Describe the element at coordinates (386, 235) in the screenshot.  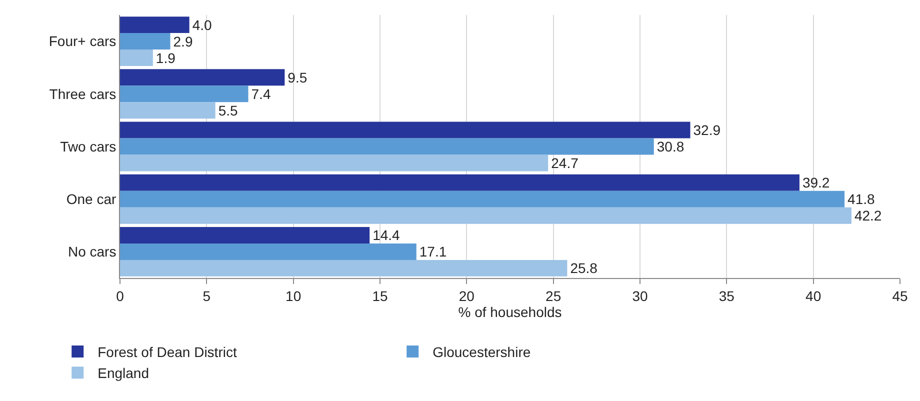
I see `data-label: 14.4` at that location.